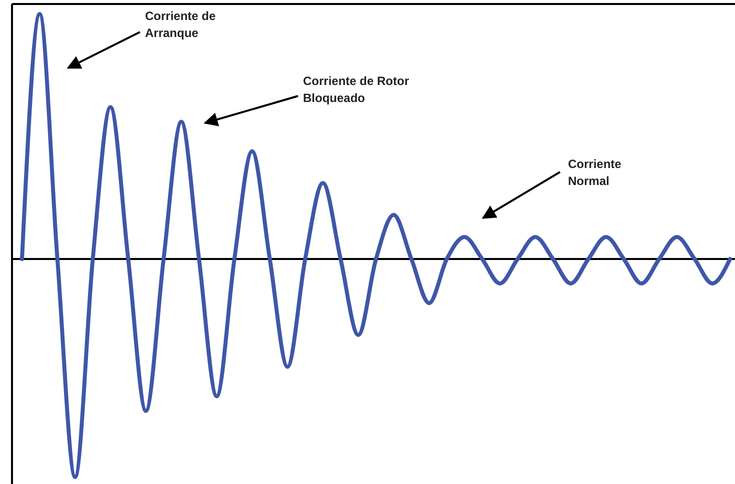 The height and width of the screenshot is (484, 735). Describe the element at coordinates (595, 172) in the screenshot. I see `annotation: Corriente Normal` at that location.